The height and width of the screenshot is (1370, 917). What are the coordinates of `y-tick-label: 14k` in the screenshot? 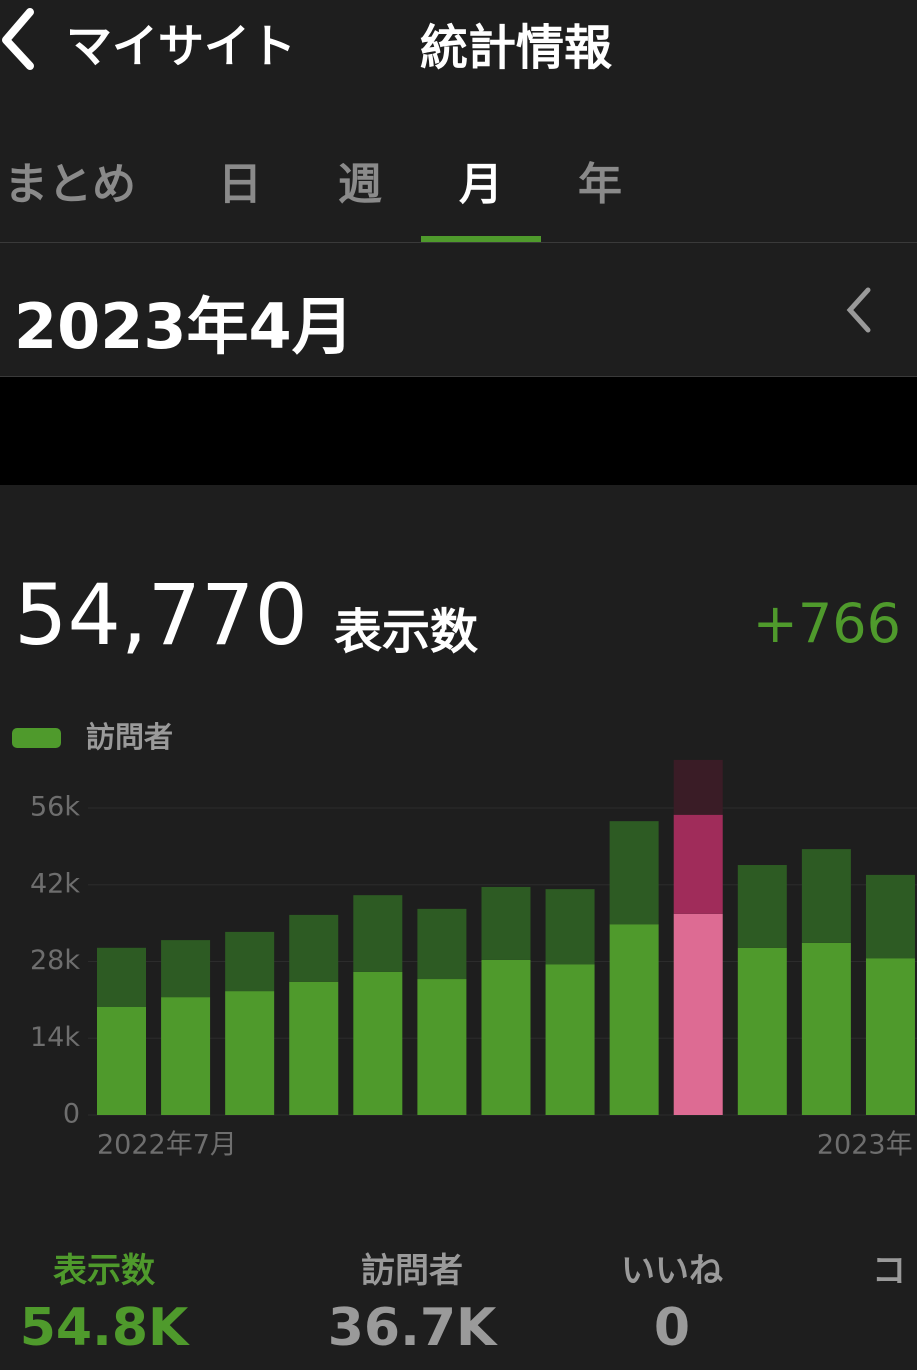 It's located at (55, 1037).